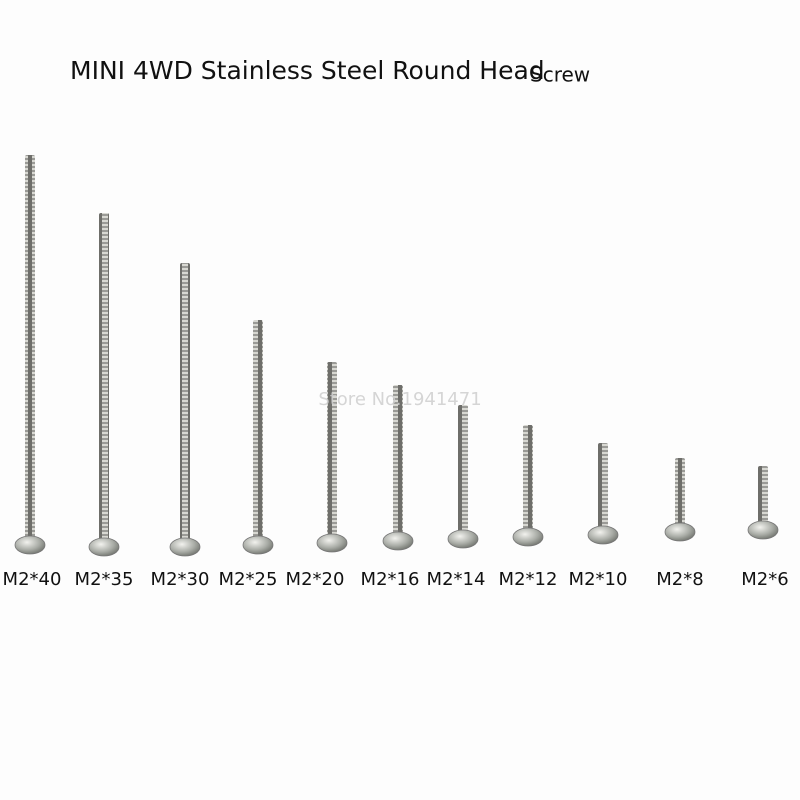 The image size is (800, 800). What do you see at coordinates (679, 579) in the screenshot?
I see `screw-label: M2*8` at bounding box center [679, 579].